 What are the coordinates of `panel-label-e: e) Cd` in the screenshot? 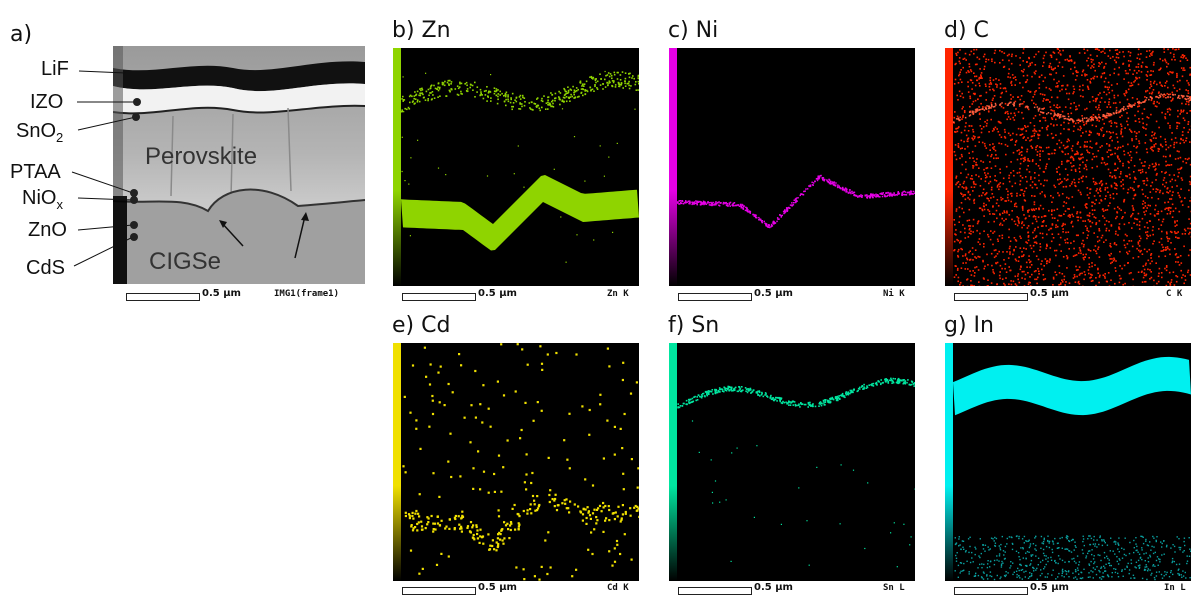 It's located at (421, 326).